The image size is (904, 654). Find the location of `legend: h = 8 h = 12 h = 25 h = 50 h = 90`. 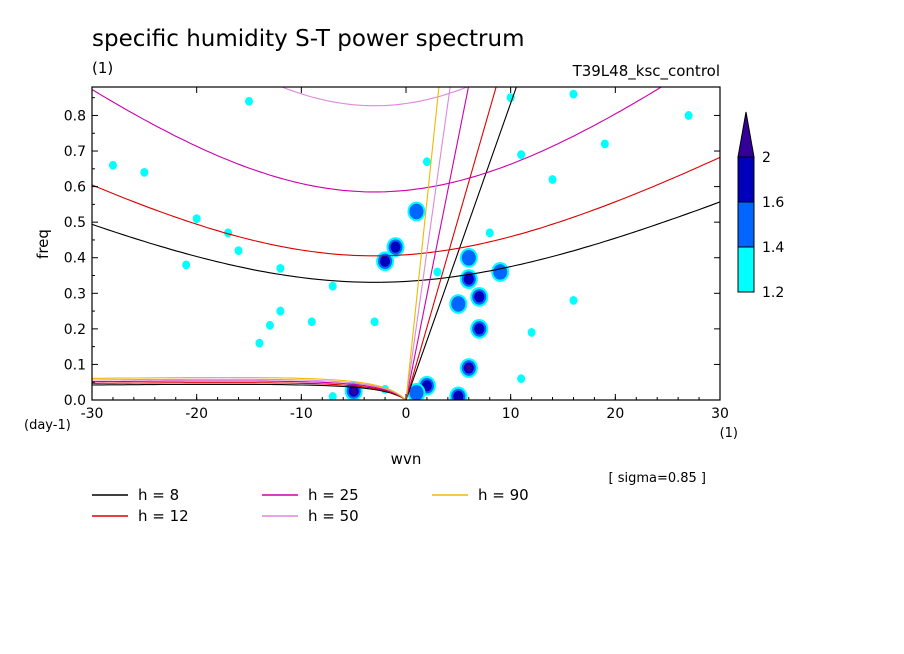

legend: h = 8 h = 12 h = 25 h = 50 h = 90 is located at coordinates (310, 505).